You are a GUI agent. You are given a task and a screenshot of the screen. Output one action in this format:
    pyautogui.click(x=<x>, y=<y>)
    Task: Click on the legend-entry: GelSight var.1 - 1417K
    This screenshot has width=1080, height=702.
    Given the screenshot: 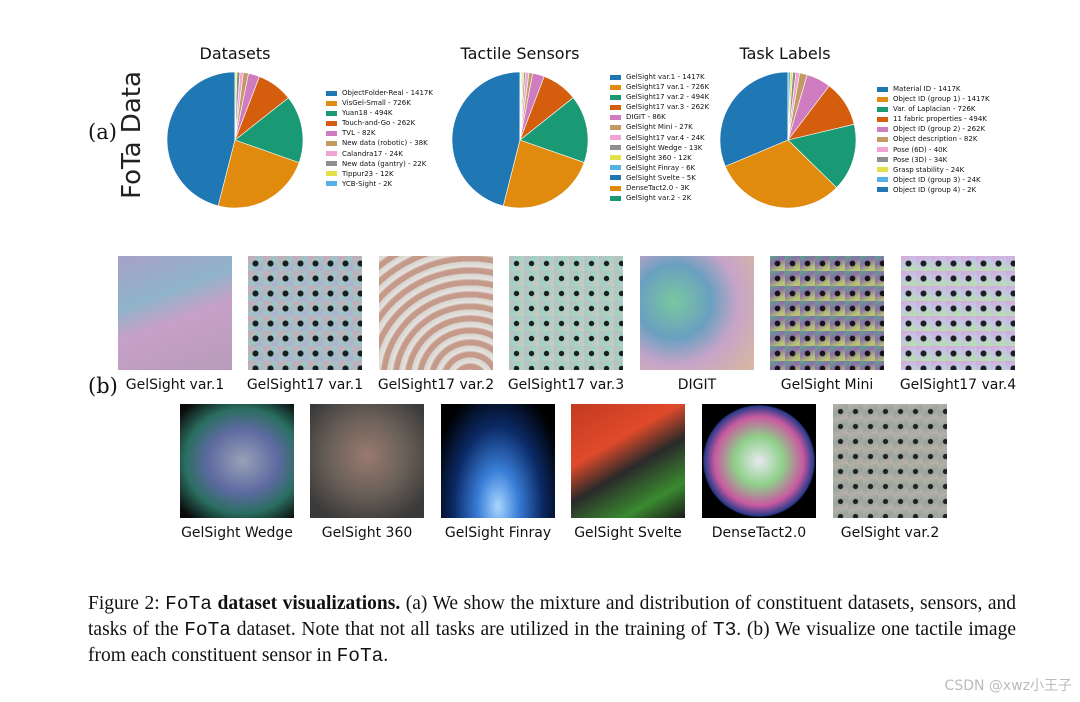 What is the action you would take?
    pyautogui.click(x=659, y=77)
    